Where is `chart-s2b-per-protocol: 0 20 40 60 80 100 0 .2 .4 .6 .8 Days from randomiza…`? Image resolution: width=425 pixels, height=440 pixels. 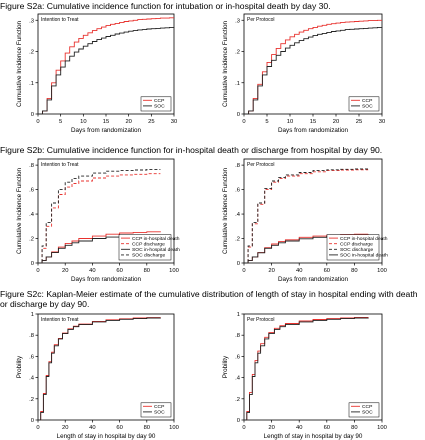 chart-s2b-per-protocol: 0 20 40 60 80 100 0 .2 .4 .6 .8 Days from randomiza… is located at coordinates (305, 220).